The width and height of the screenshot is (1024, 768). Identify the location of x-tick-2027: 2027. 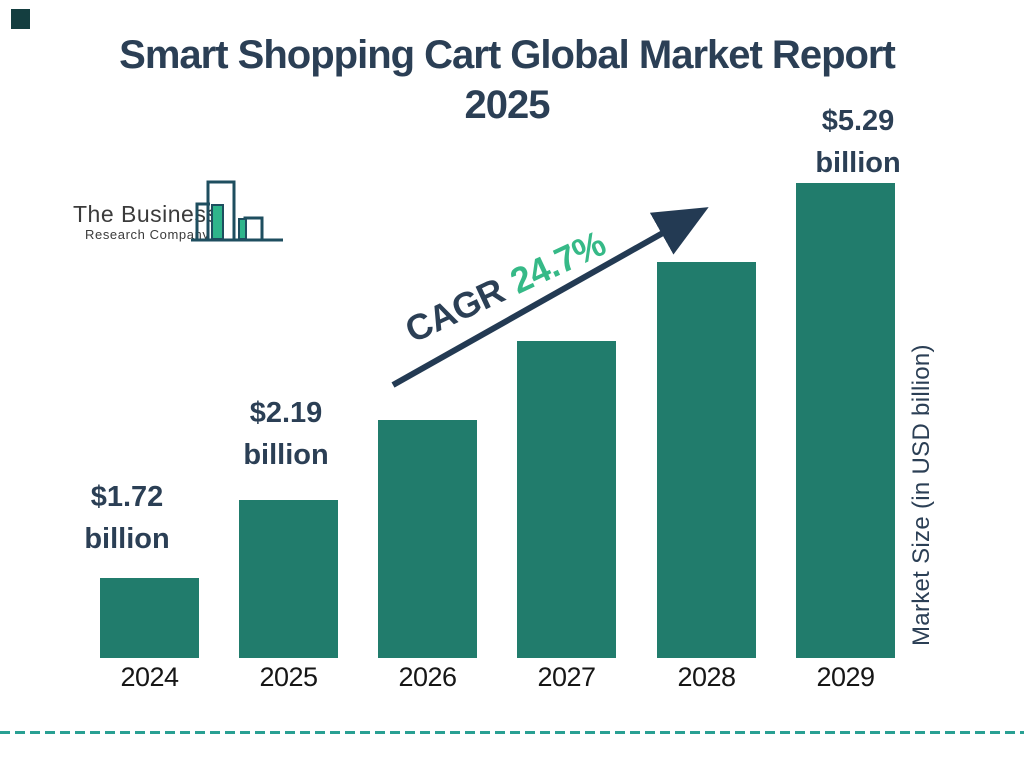
(566, 677).